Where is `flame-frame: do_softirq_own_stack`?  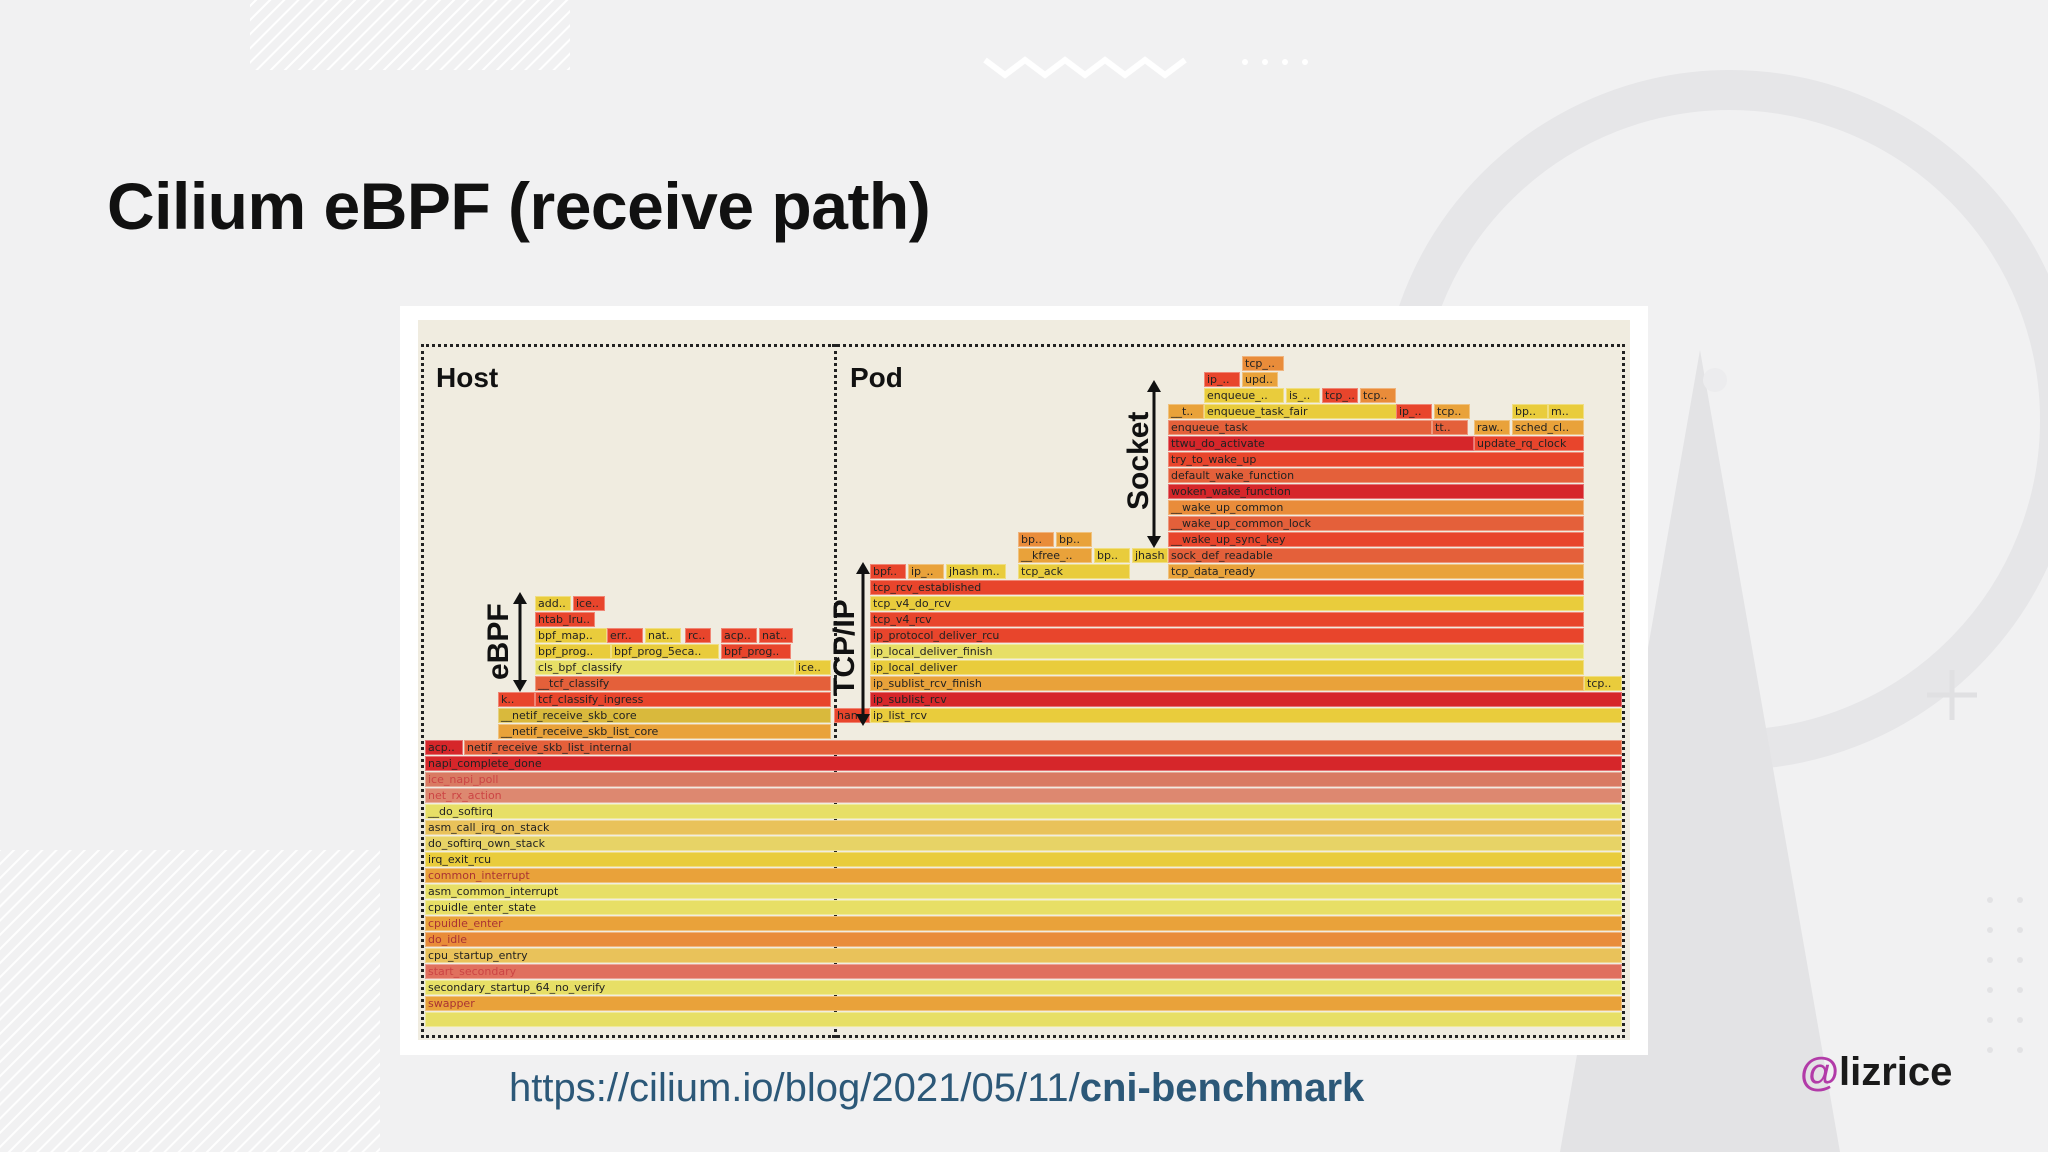
flame-frame: do_softirq_own_stack is located at coordinates (1023, 843).